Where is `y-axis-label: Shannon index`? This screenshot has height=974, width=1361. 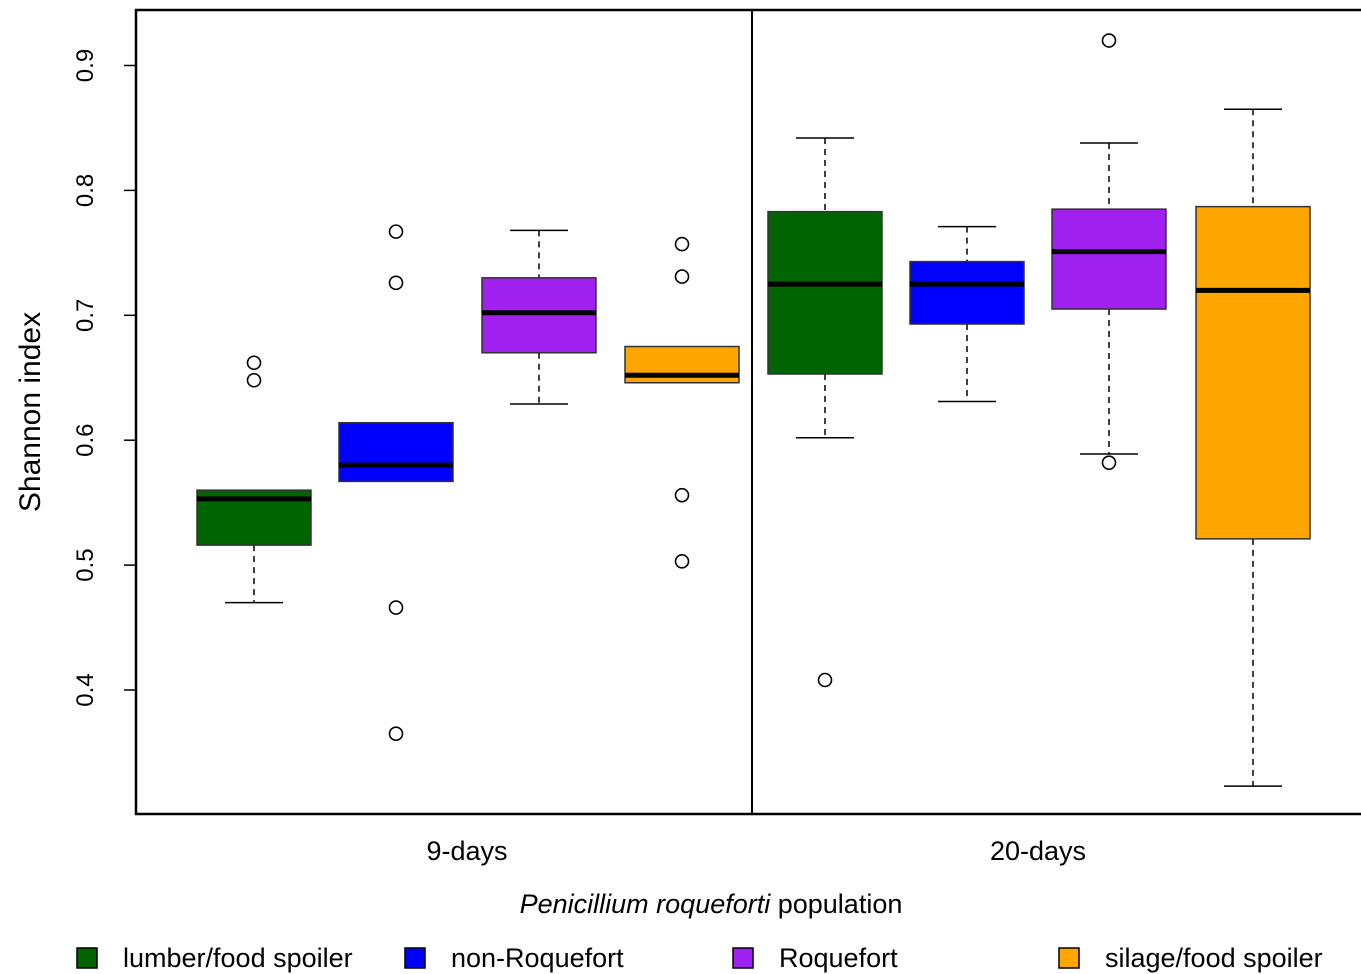
y-axis-label: Shannon index is located at coordinates (30, 412).